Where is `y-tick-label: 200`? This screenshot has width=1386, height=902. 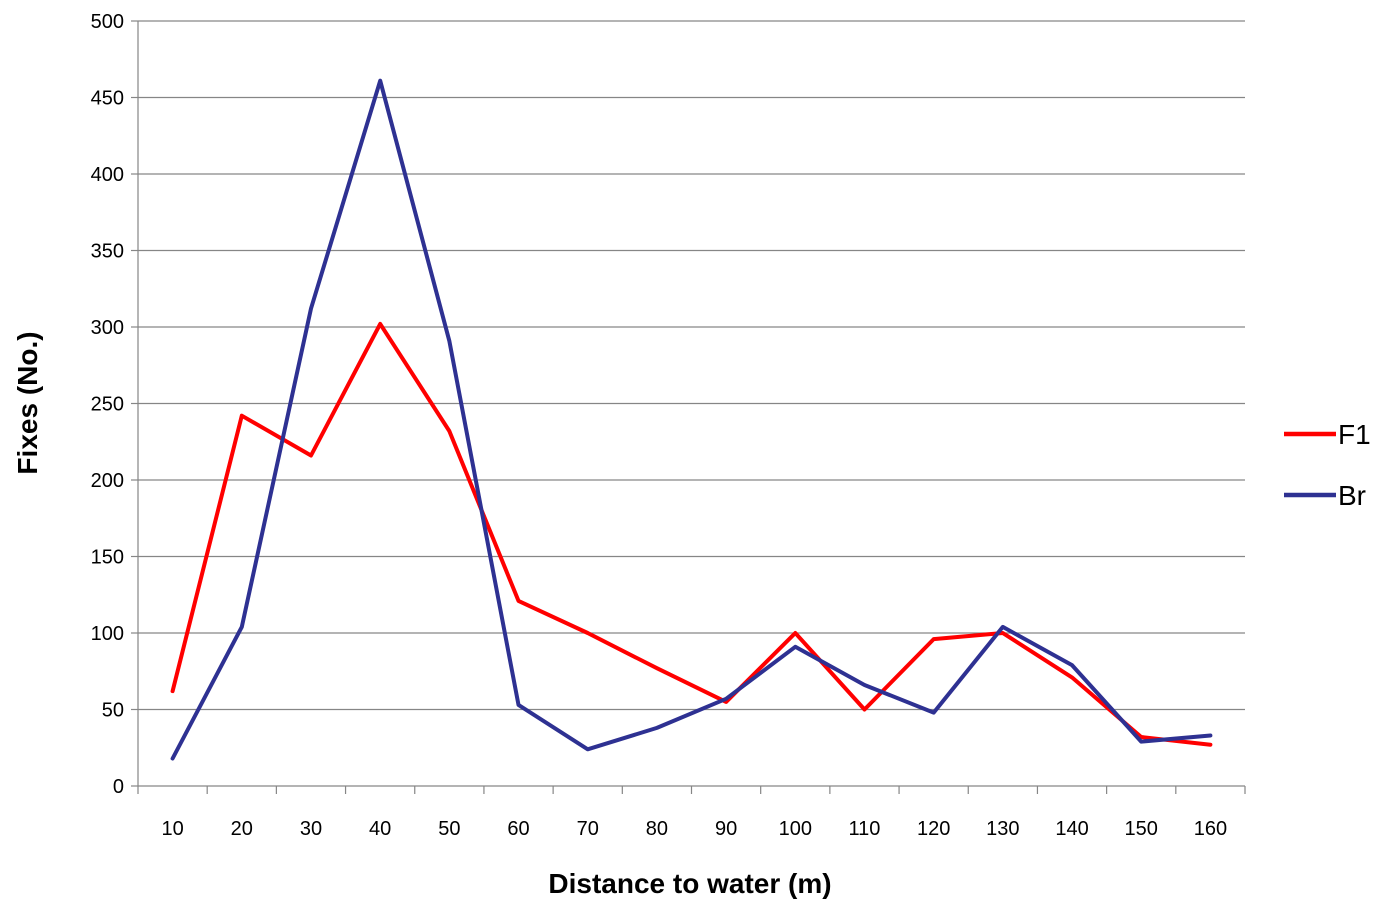 y-tick-label: 200 is located at coordinates (107, 481).